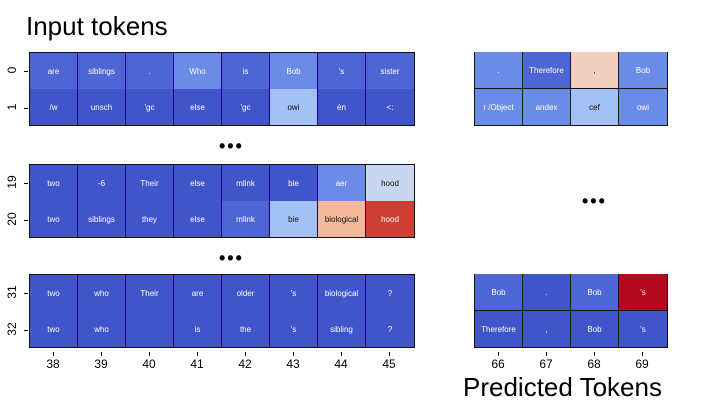  I want to click on row-label-32: 32, so click(12, 328).